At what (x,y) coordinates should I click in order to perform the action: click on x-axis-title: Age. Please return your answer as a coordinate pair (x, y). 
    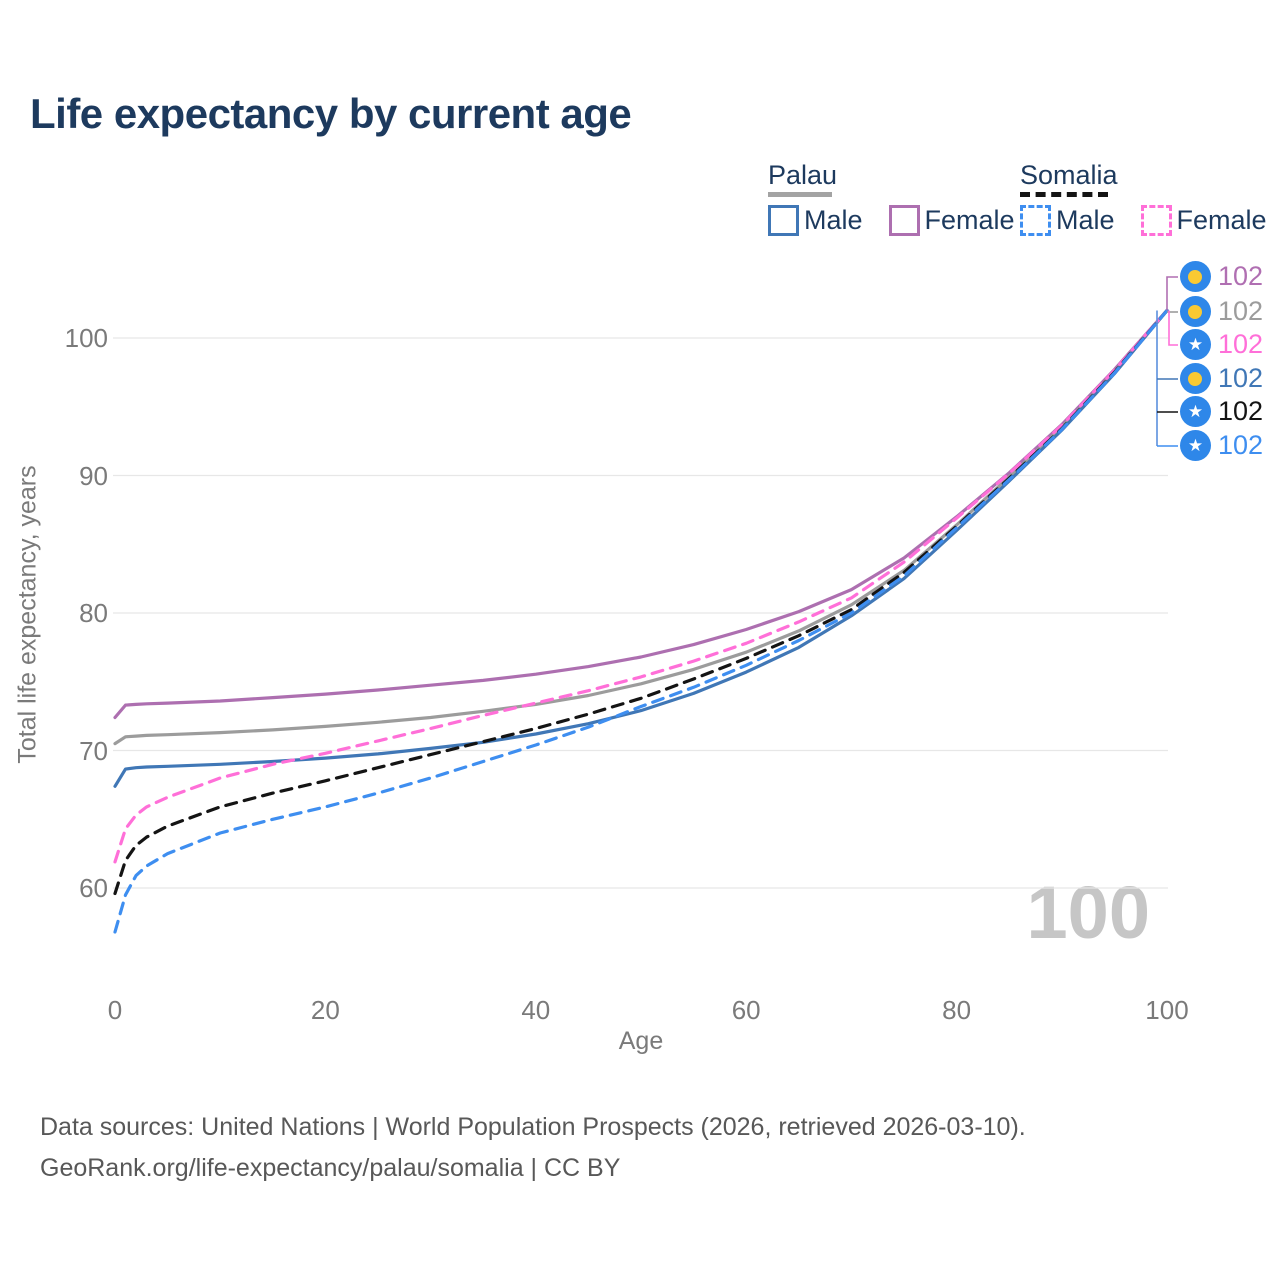
    Looking at the image, I should click on (641, 1041).